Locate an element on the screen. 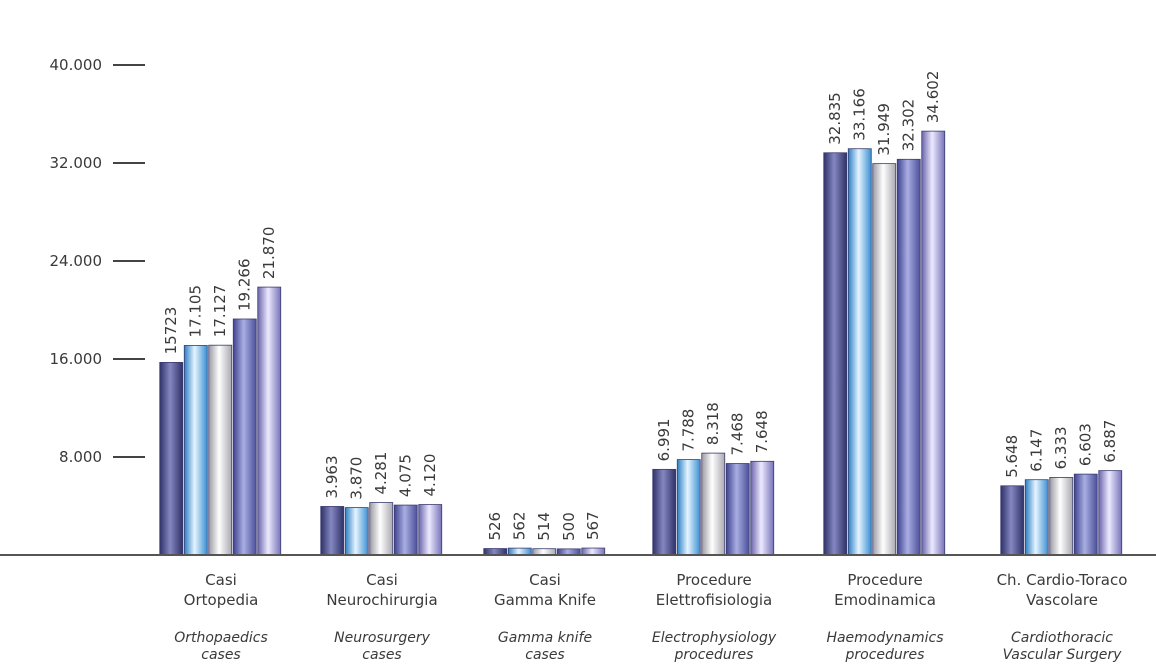 The width and height of the screenshot is (1156, 668). bar-value-label: 6.333 is located at coordinates (1061, 447).